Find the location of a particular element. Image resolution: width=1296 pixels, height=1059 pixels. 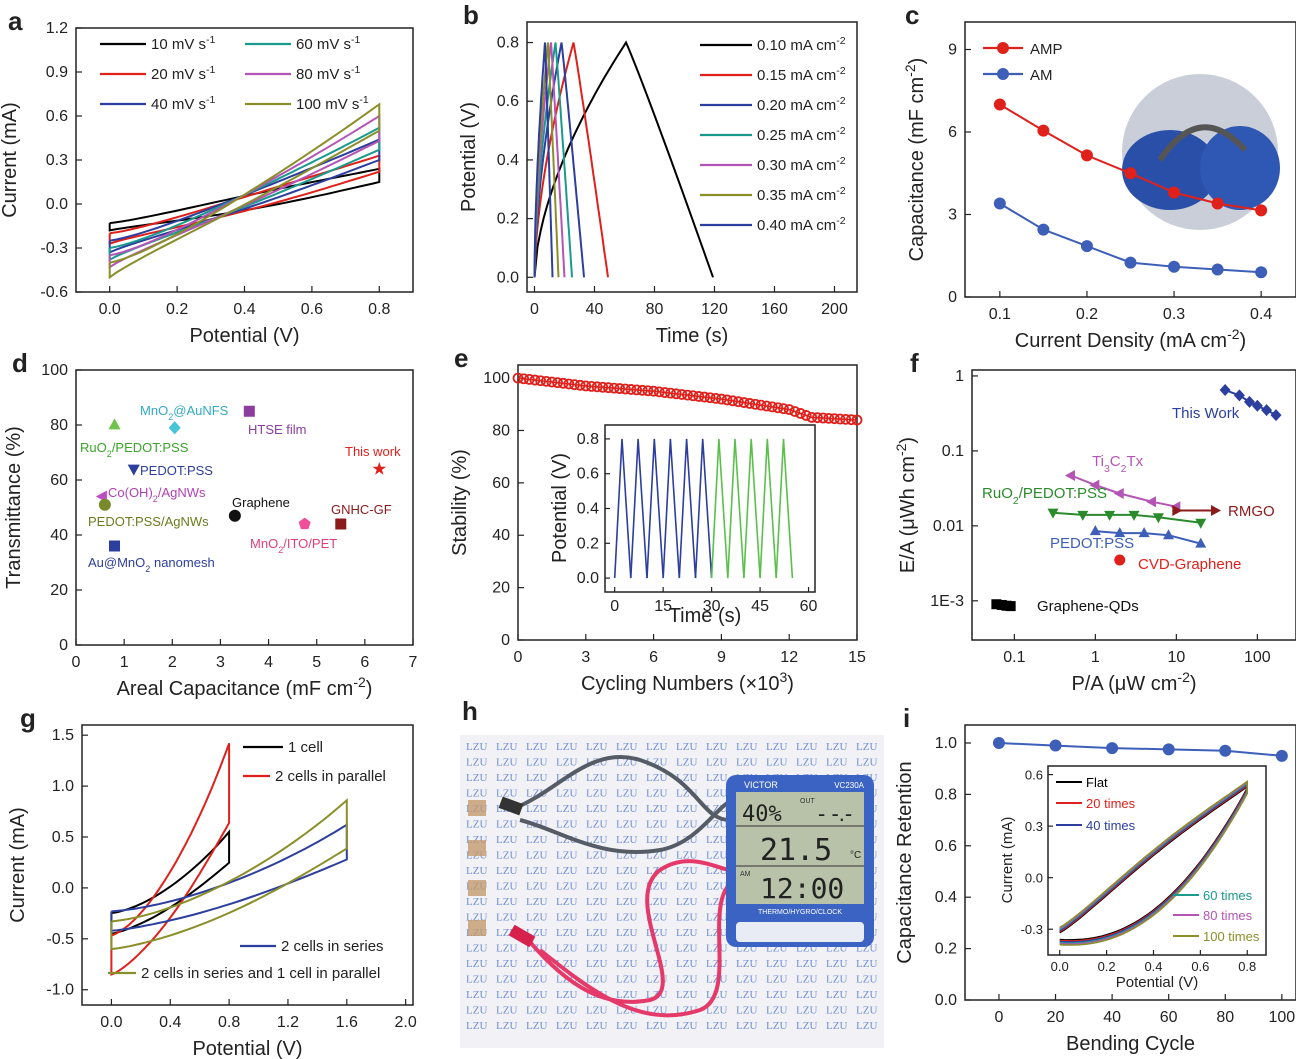

x-tick-label: 9 is located at coordinates (721, 657).